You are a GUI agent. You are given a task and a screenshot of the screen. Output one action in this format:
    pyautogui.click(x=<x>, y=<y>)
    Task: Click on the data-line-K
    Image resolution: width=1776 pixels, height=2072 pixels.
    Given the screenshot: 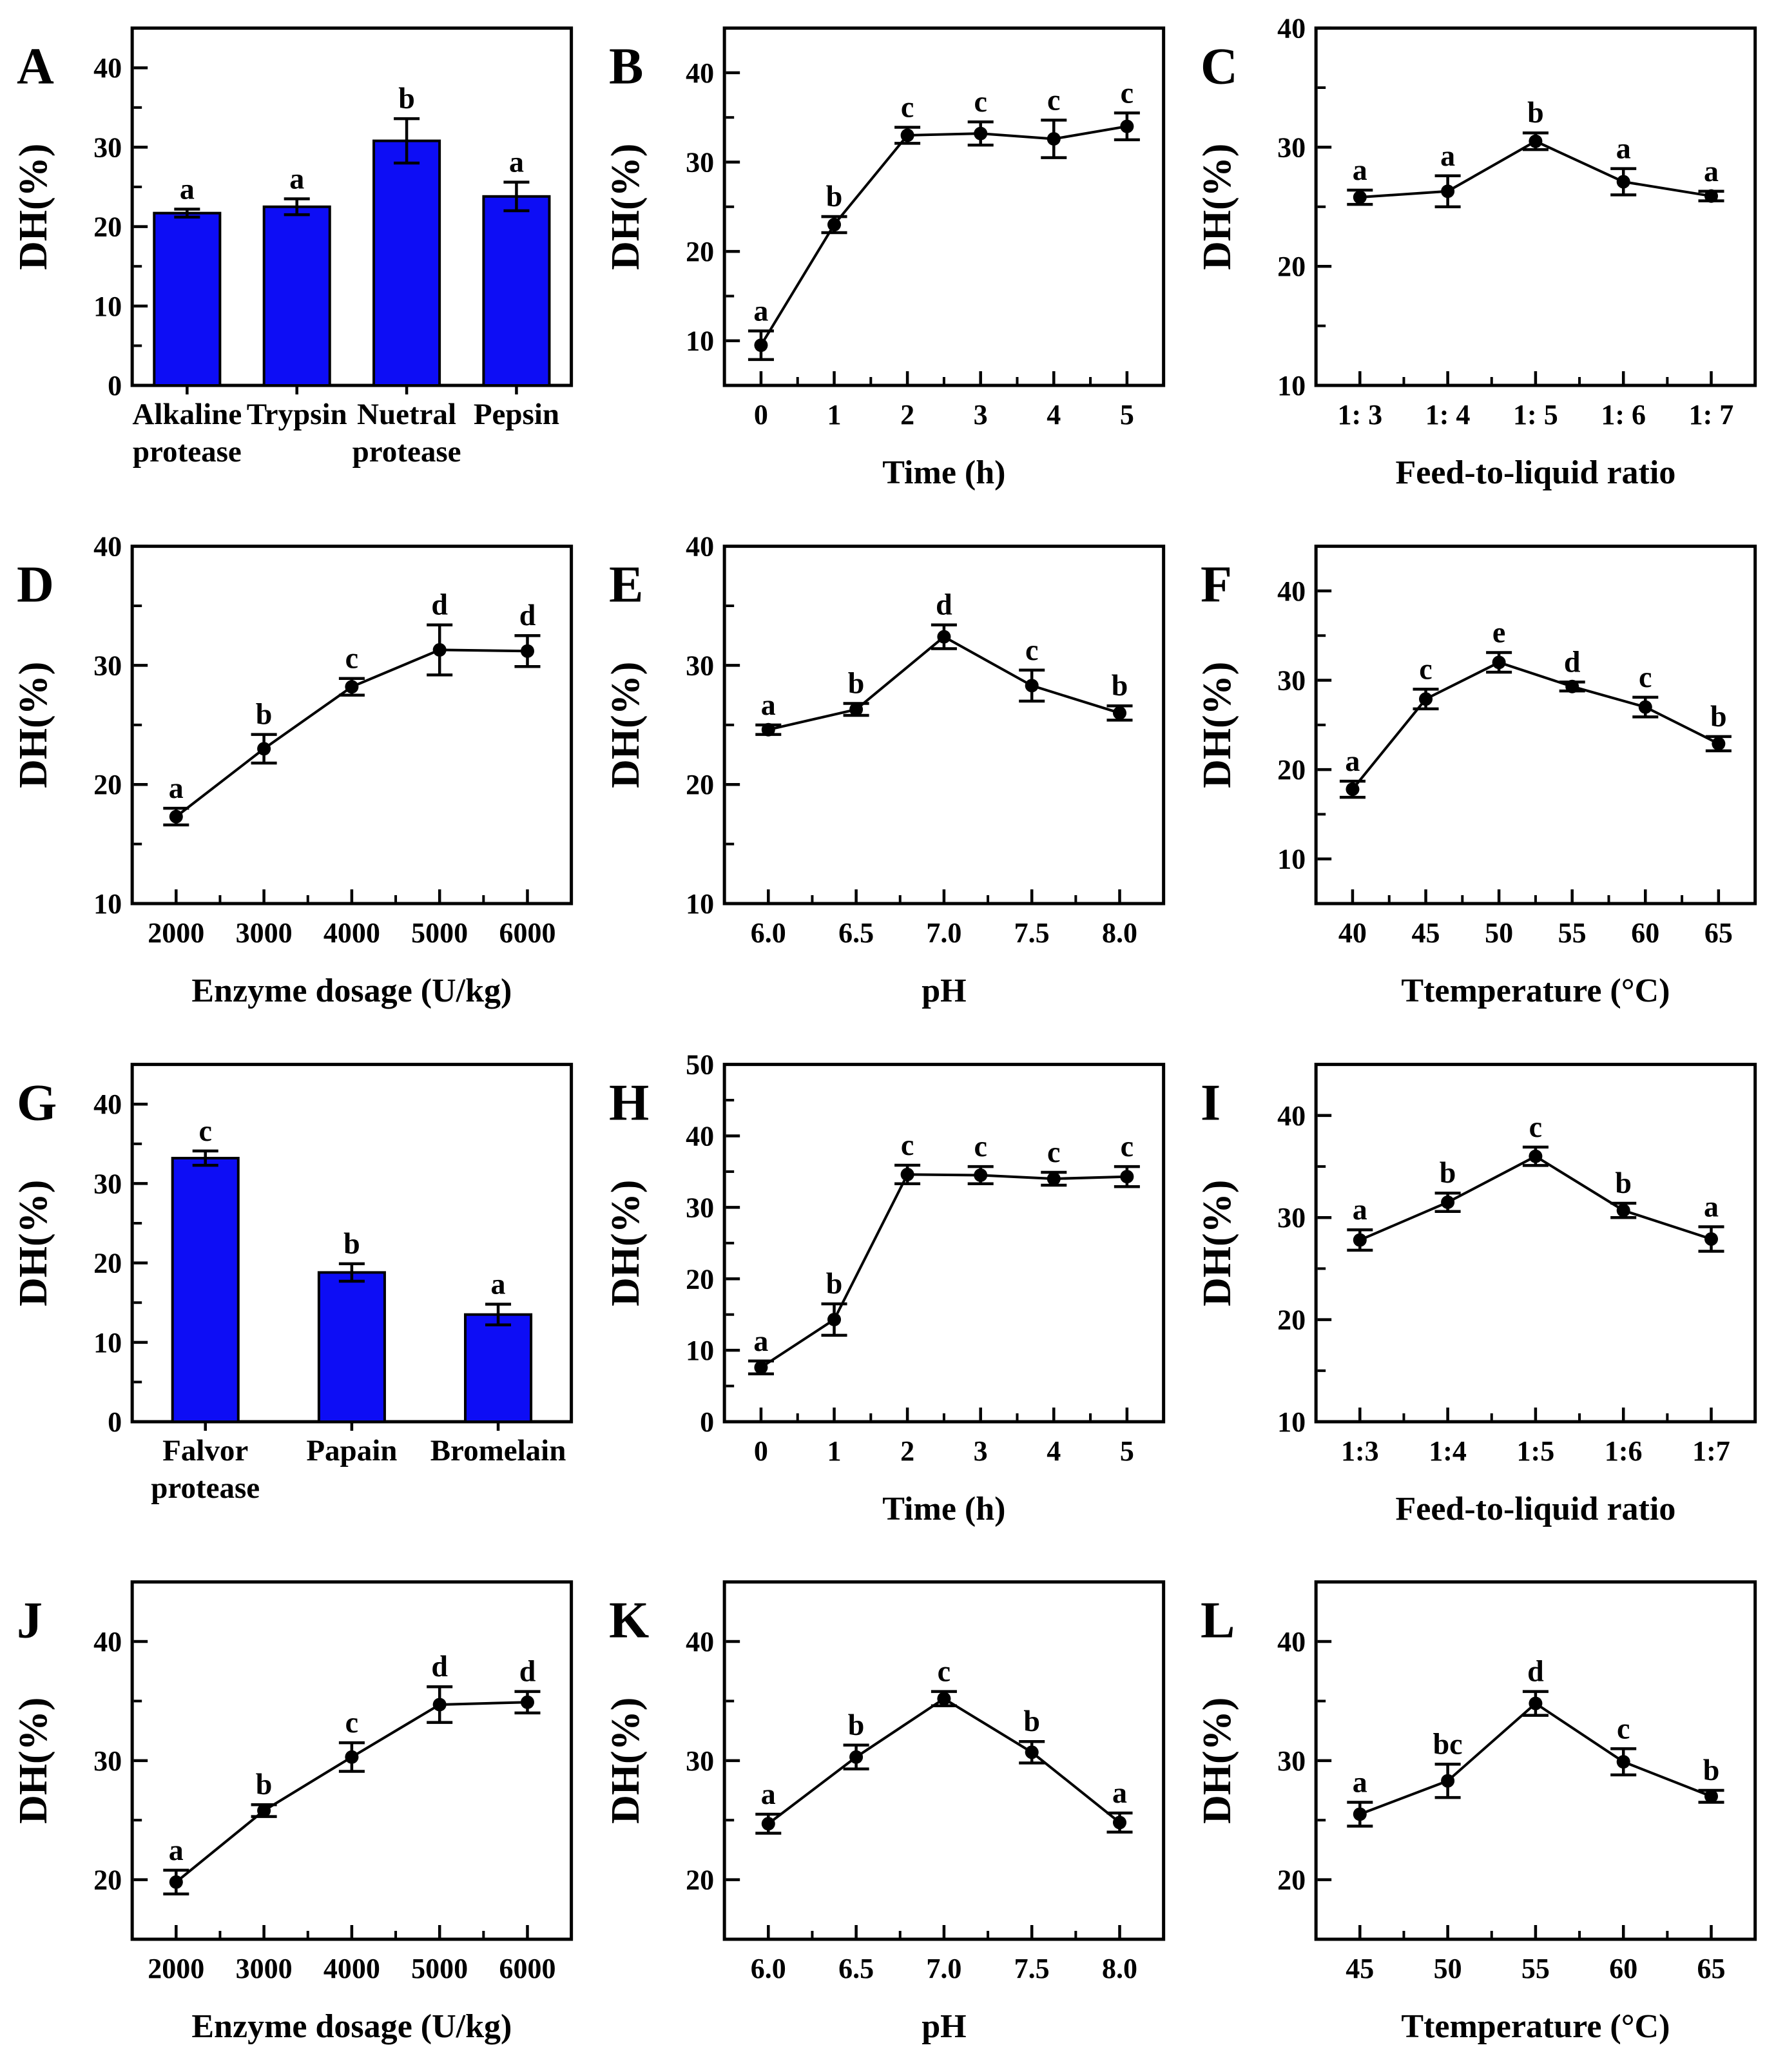 What is the action you would take?
    pyautogui.click(x=944, y=1761)
    